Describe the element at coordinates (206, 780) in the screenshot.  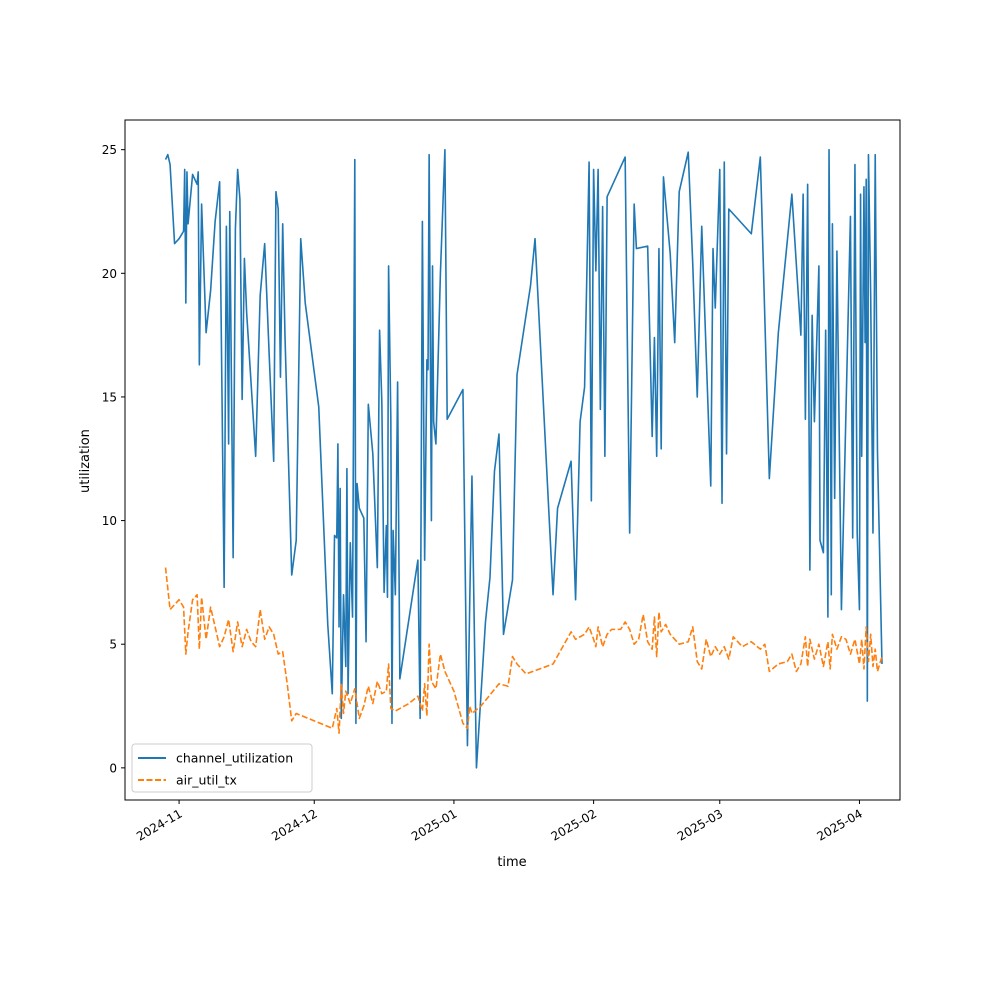
I see `legend-label-air-util-tx: air_util_tx` at that location.